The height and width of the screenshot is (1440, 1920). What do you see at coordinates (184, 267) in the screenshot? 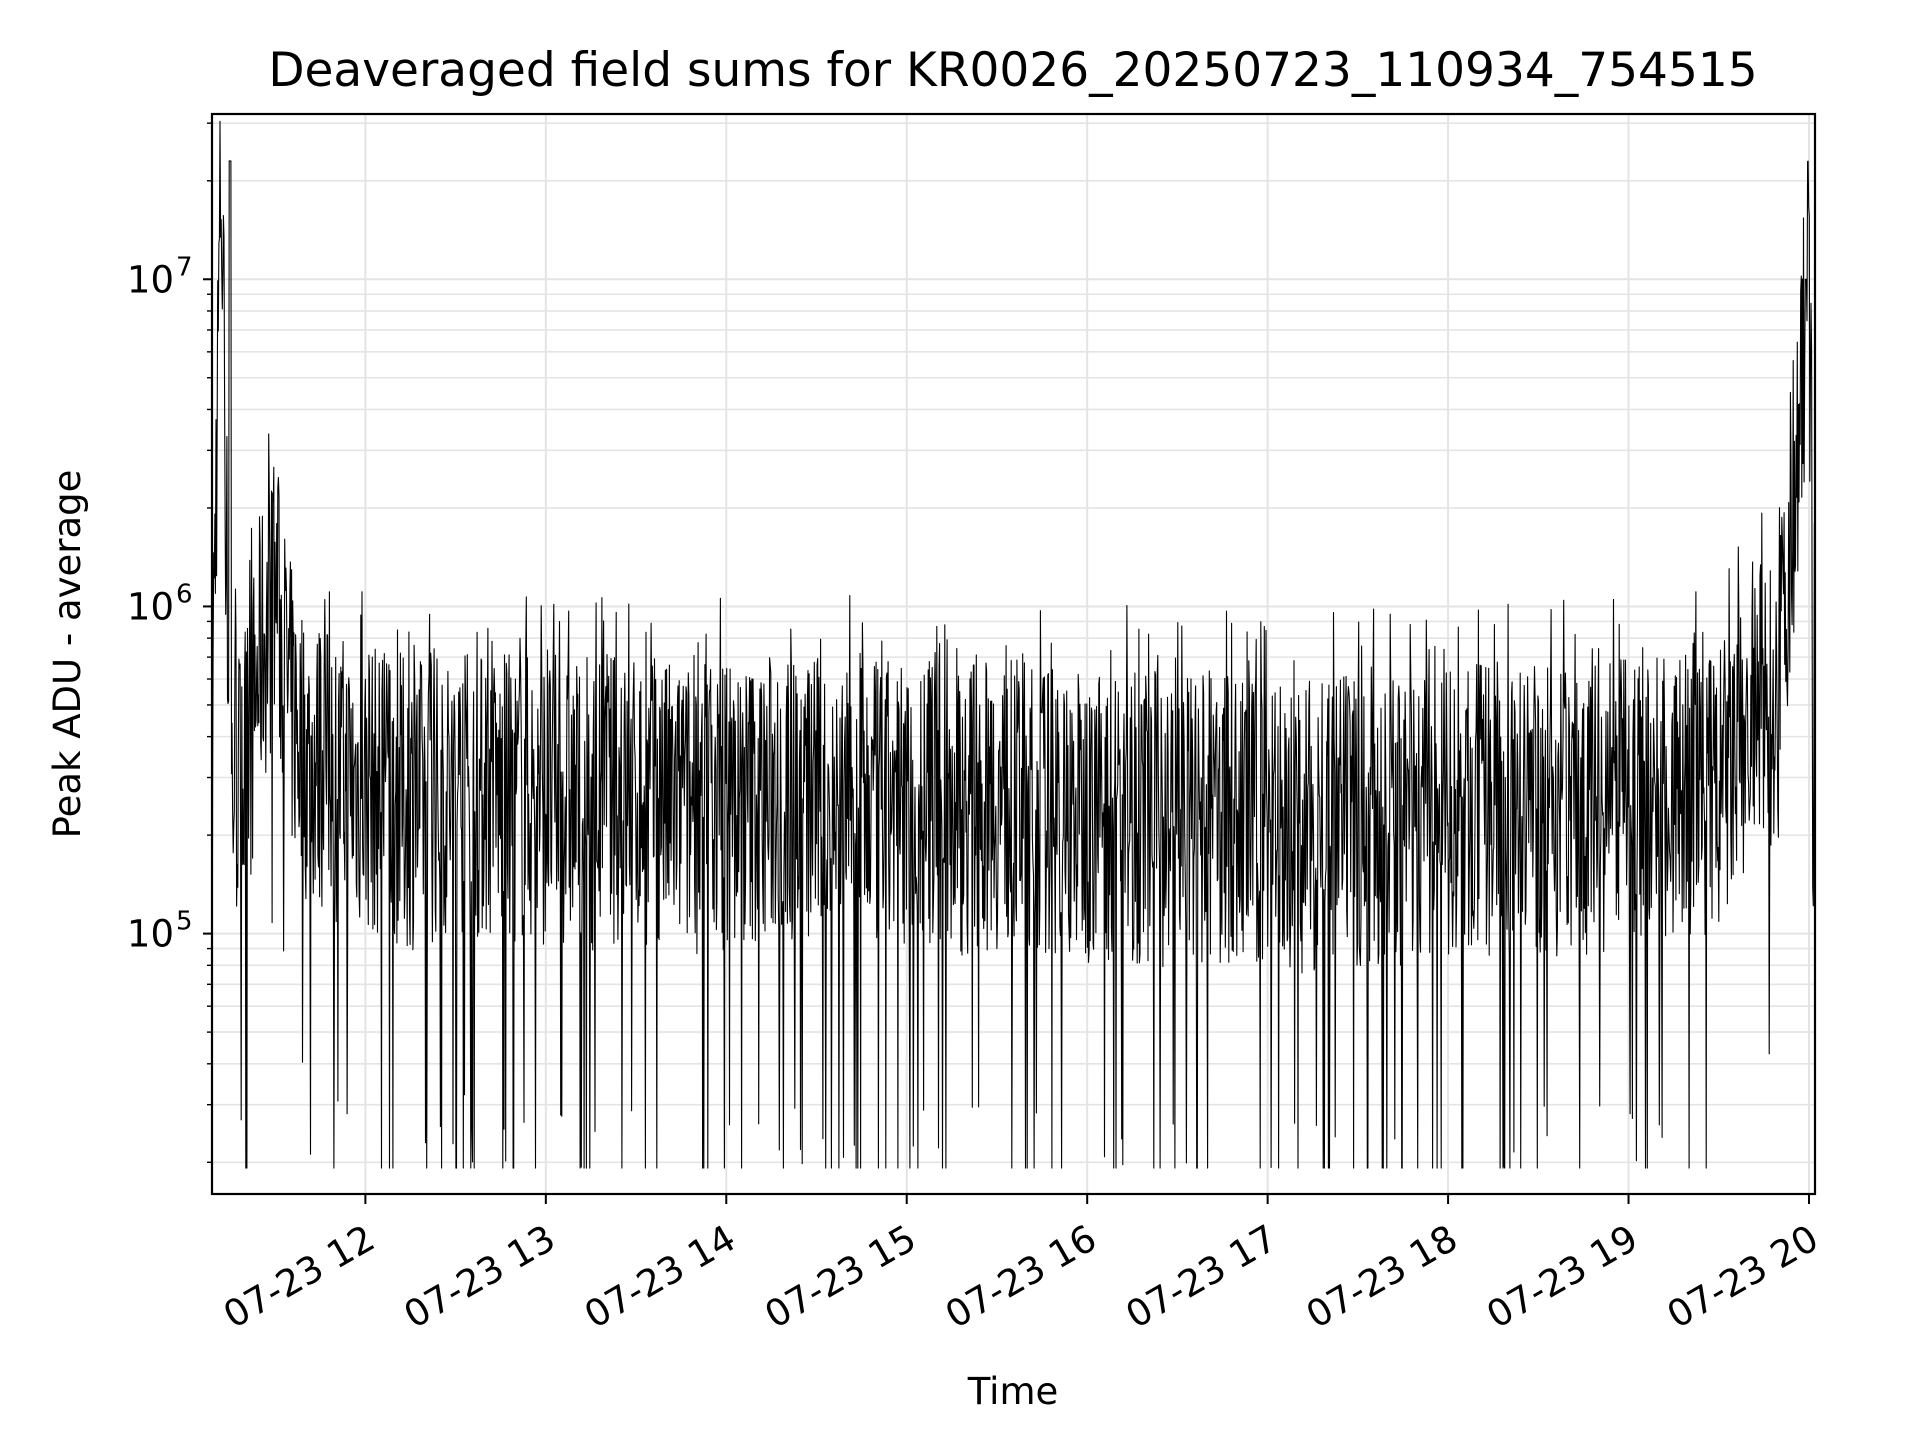
I see `y-tick-exponent: 7` at bounding box center [184, 267].